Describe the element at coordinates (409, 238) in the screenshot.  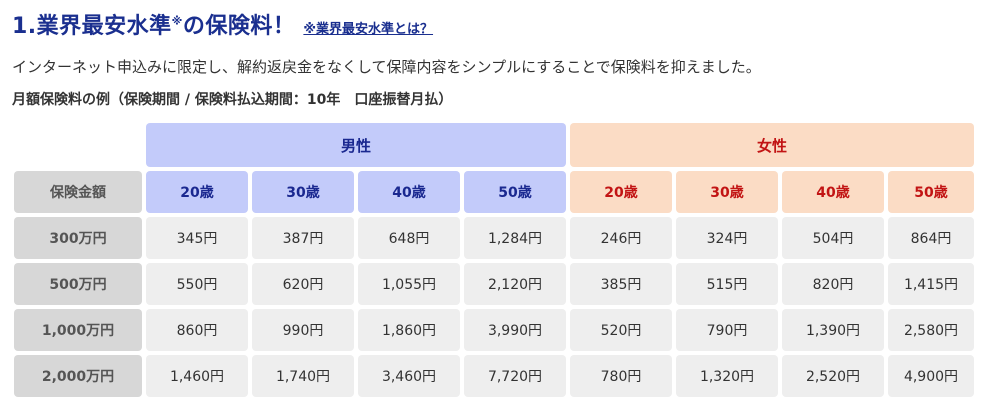
I see `table-cell: 648円` at that location.